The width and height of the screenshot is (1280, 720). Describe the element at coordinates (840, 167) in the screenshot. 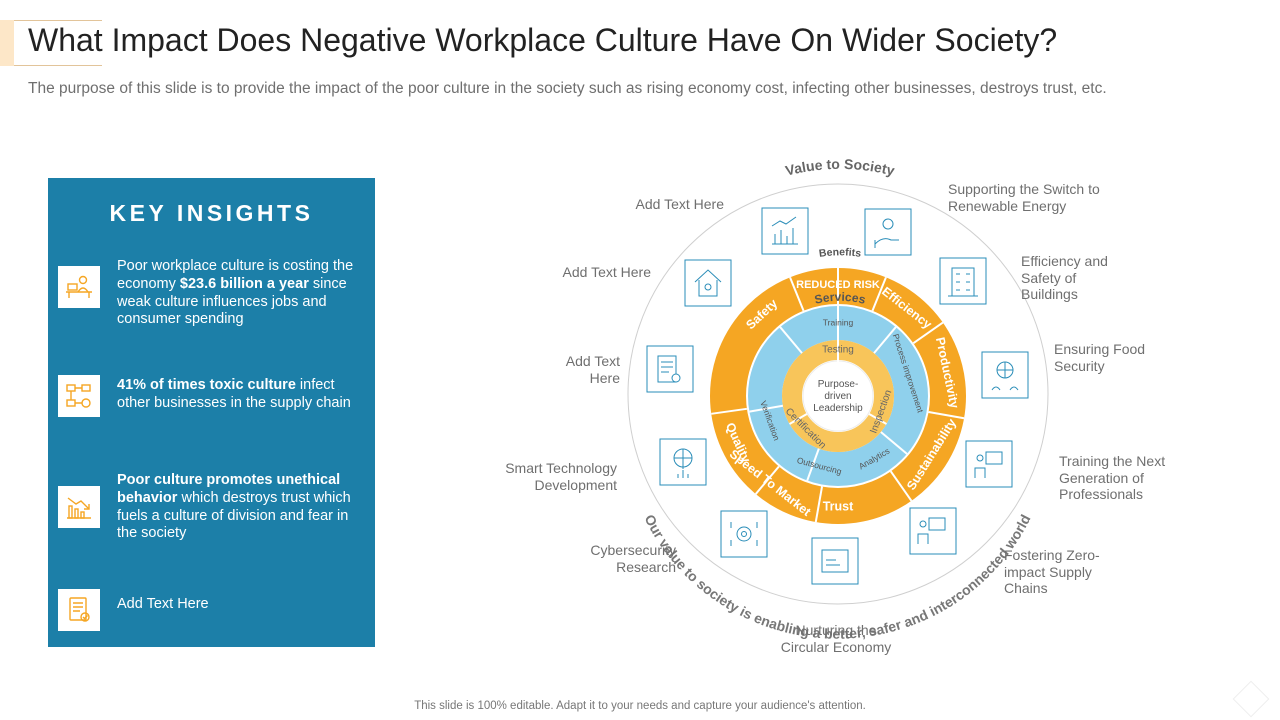

I see `top-arc-text: Value to Society` at that location.